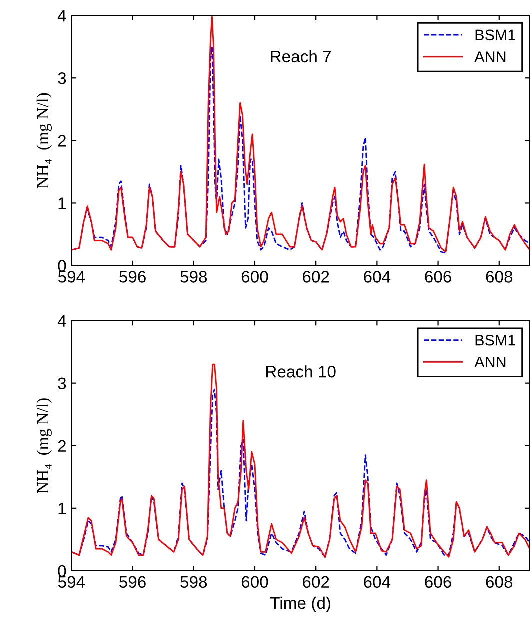 Image resolution: width=531 pixels, height=624 pixels. Describe the element at coordinates (301, 56) in the screenshot. I see `annotation: Reach 7` at that location.